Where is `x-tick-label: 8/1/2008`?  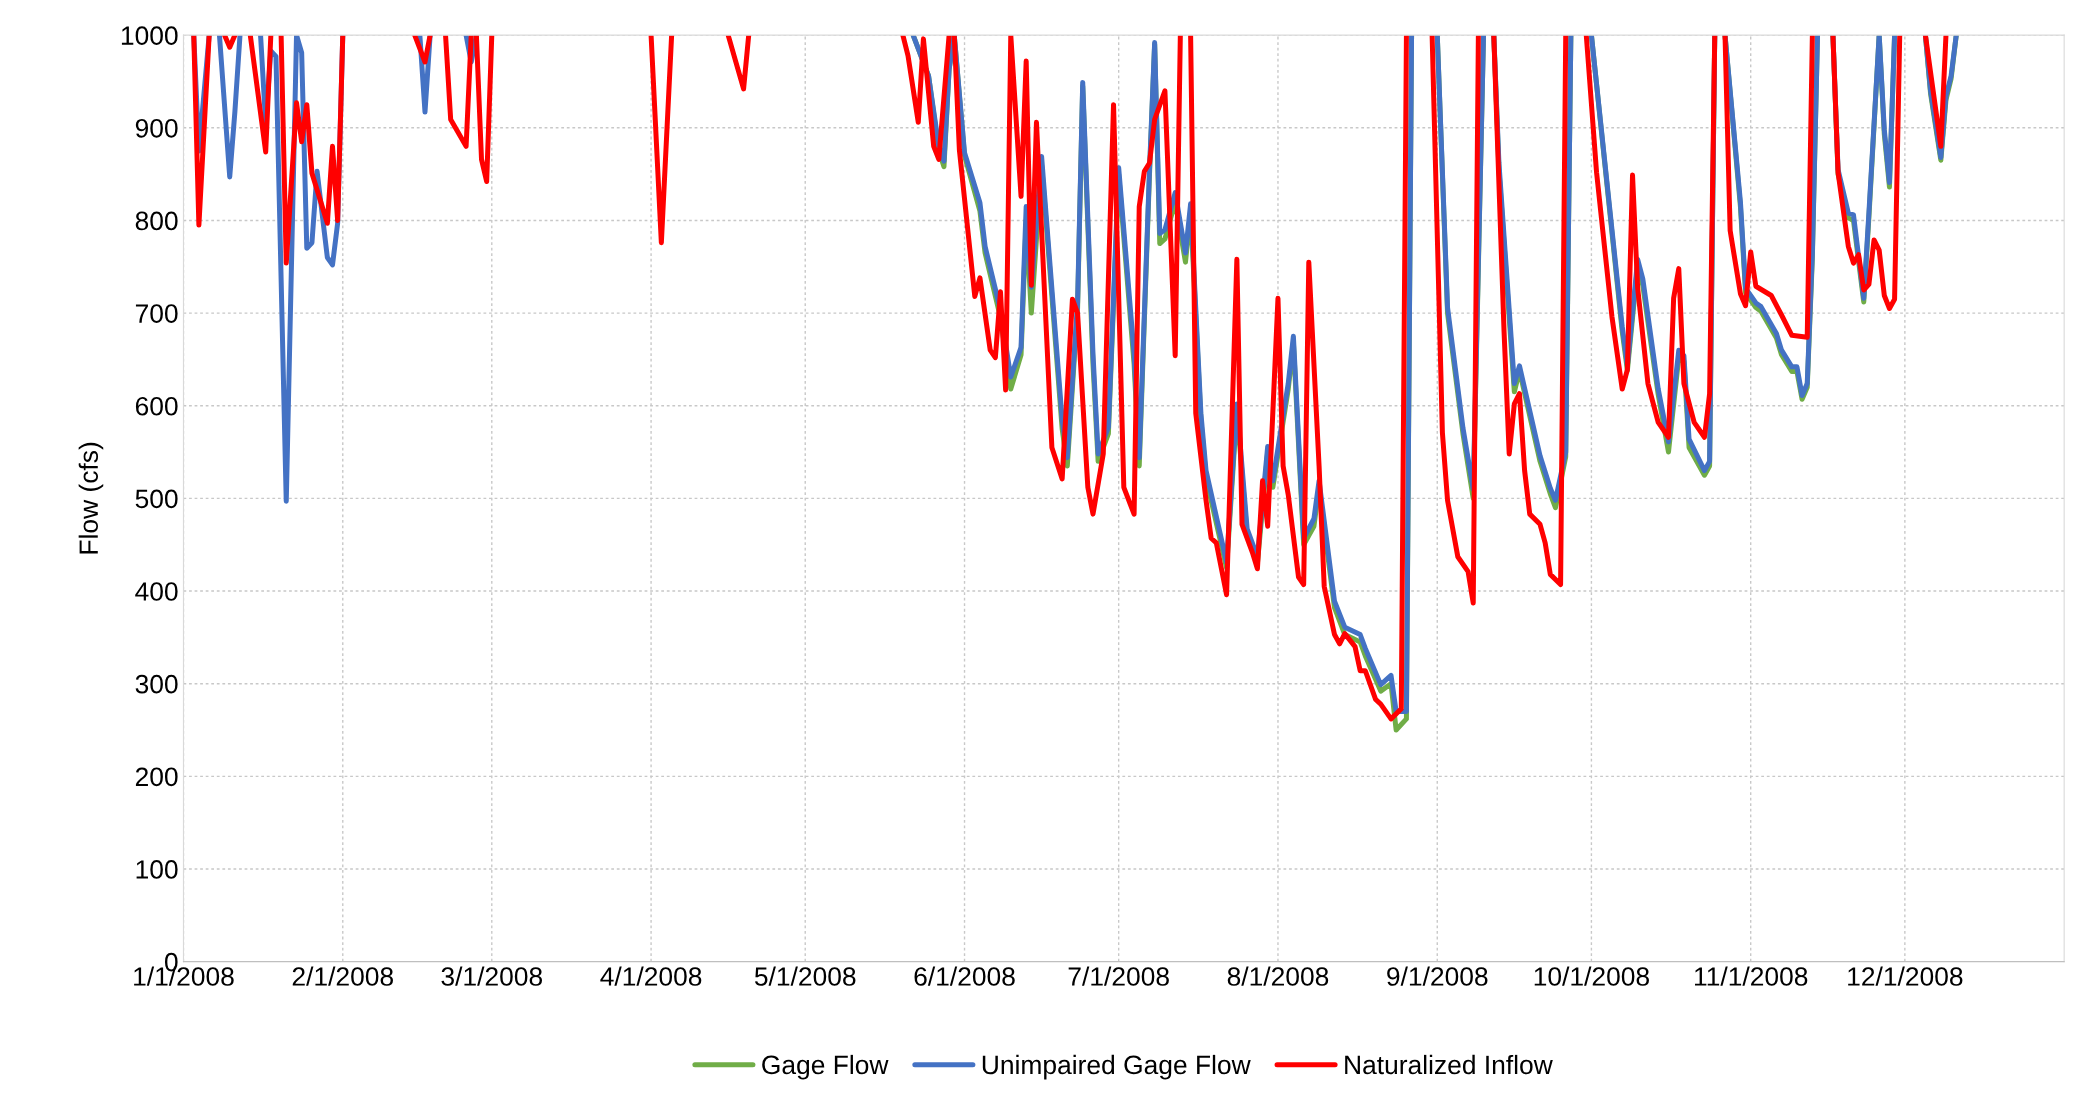 x-tick-label: 8/1/2008 is located at coordinates (1278, 976).